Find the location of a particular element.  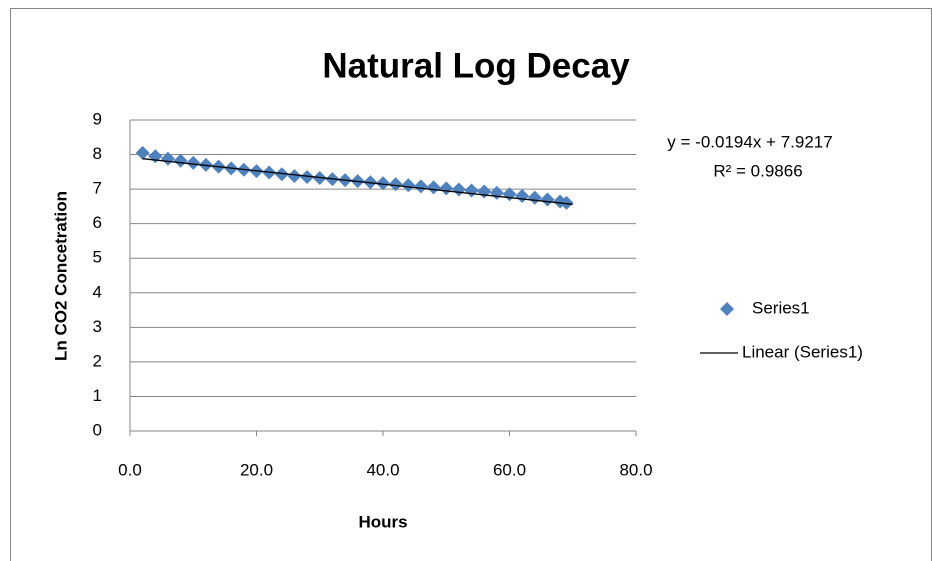

x-tick-label: 60.0 is located at coordinates (509, 469).